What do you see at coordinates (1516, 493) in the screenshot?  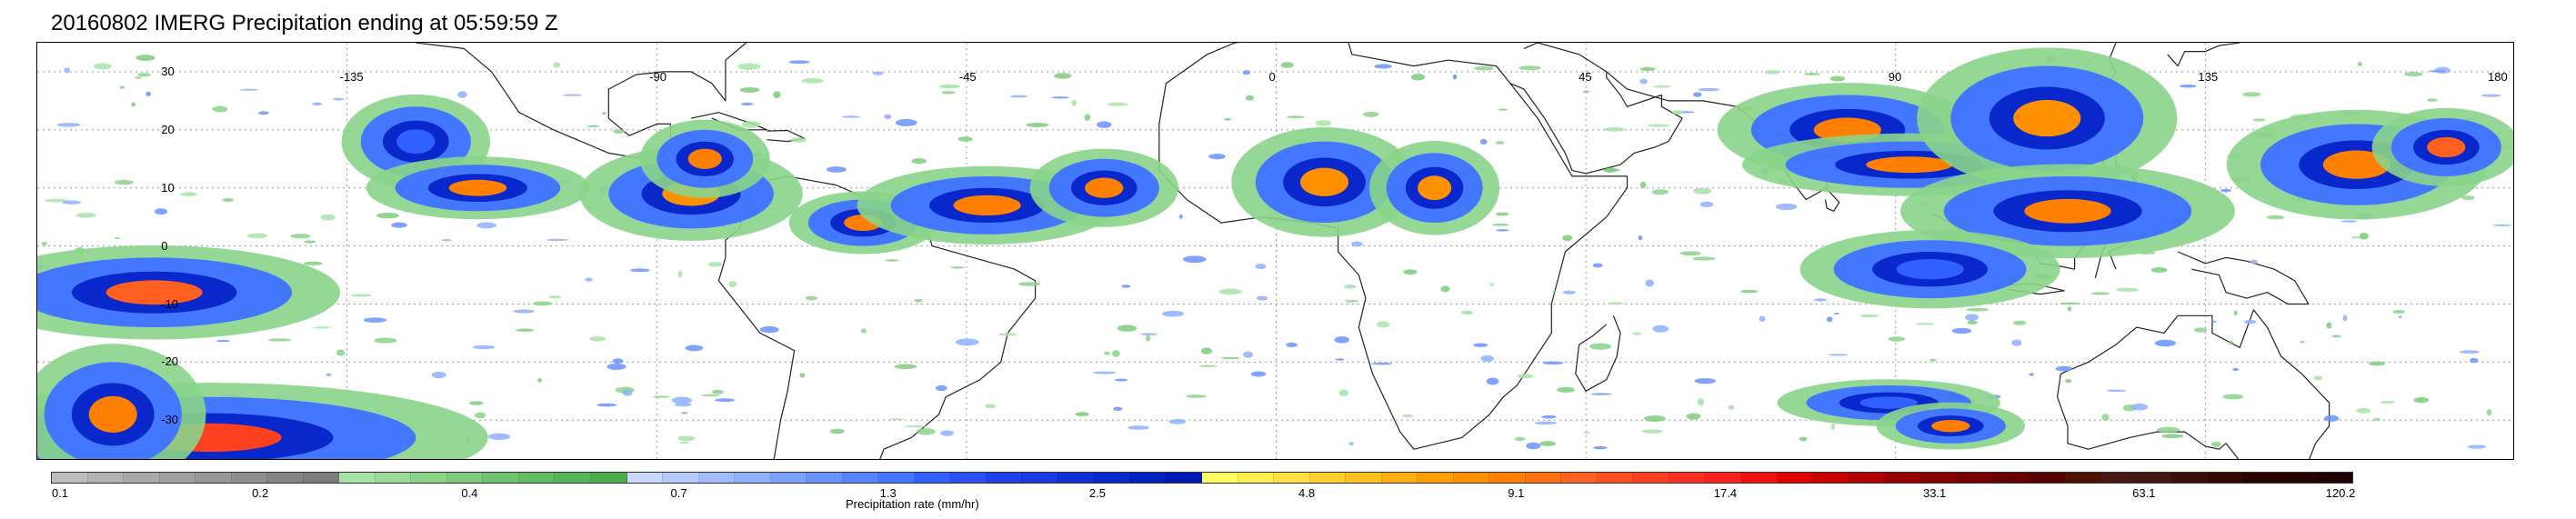 I see `colorbar-tick-label: 9.1` at bounding box center [1516, 493].